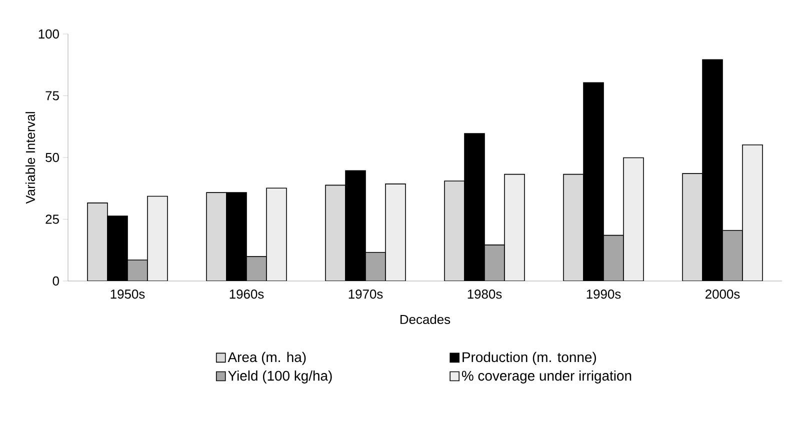 The height and width of the screenshot is (431, 797). Describe the element at coordinates (127, 294) in the screenshot. I see `x-tick-label: 1950s` at that location.